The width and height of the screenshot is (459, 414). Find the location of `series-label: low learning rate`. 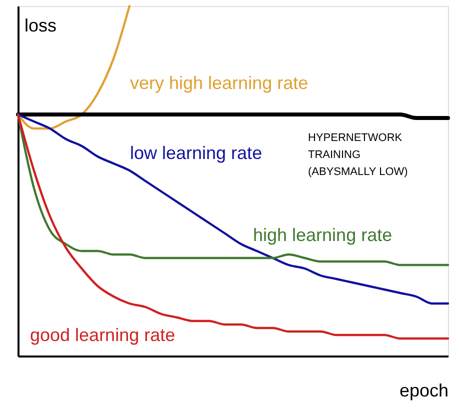

series-label: low learning rate is located at coordinates (196, 153).